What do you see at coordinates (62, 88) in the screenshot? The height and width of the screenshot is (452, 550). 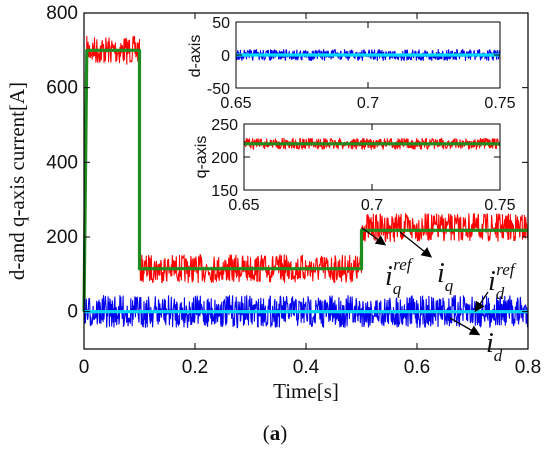 I see `main-y-tick-label: 600` at bounding box center [62, 88].